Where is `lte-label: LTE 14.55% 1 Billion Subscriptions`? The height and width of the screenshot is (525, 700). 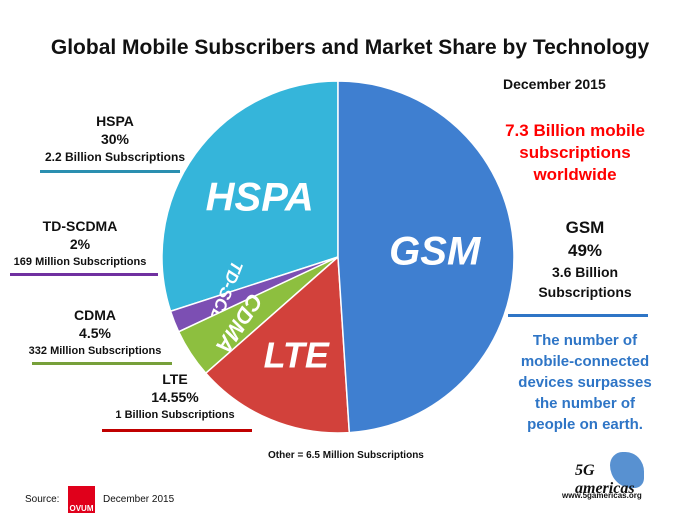 lte-label: LTE 14.55% 1 Billion Subscriptions is located at coordinates (175, 397).